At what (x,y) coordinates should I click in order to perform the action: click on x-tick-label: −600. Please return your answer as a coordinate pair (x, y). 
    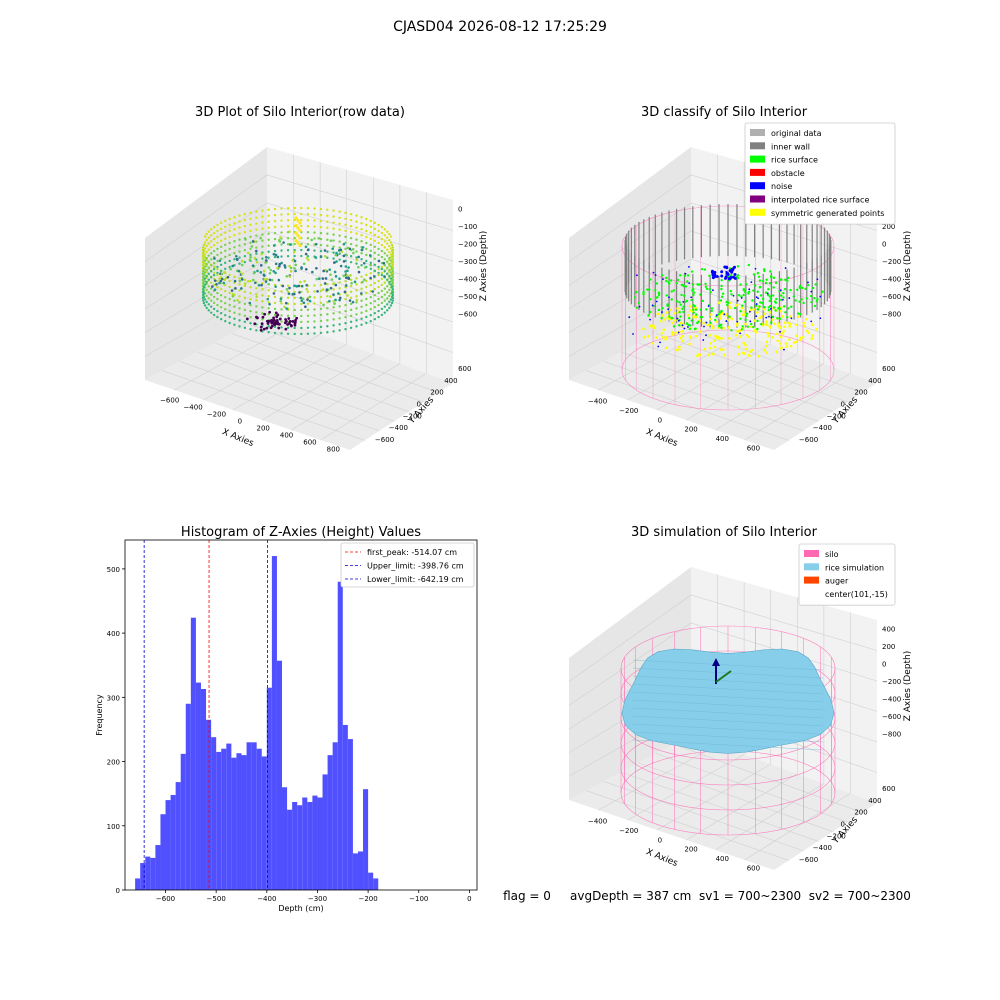
    Looking at the image, I should click on (165, 899).